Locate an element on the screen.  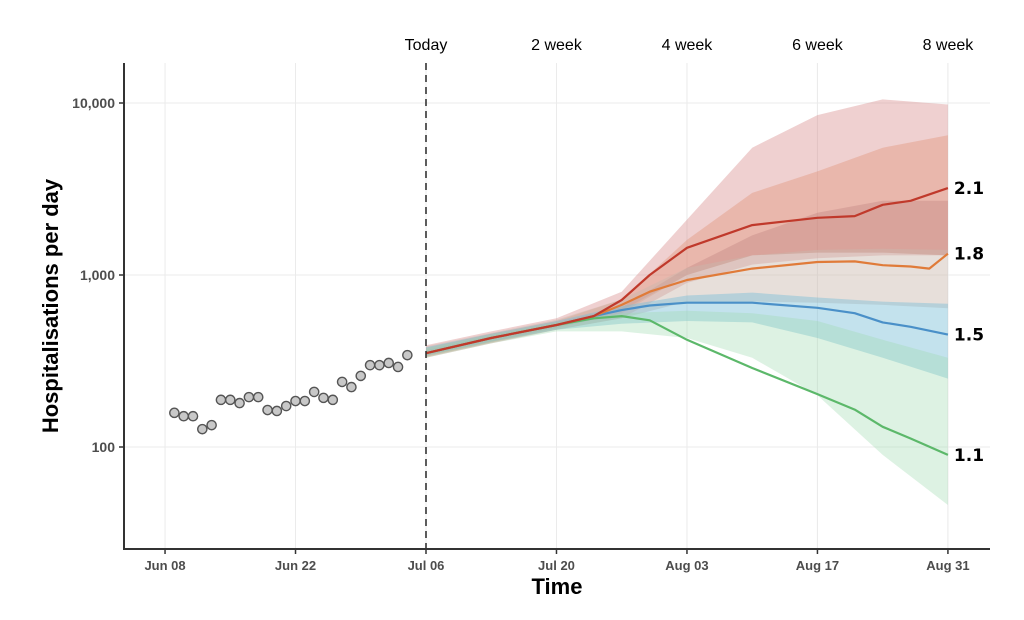
x-tick-label: Jun 08 is located at coordinates (164, 565).